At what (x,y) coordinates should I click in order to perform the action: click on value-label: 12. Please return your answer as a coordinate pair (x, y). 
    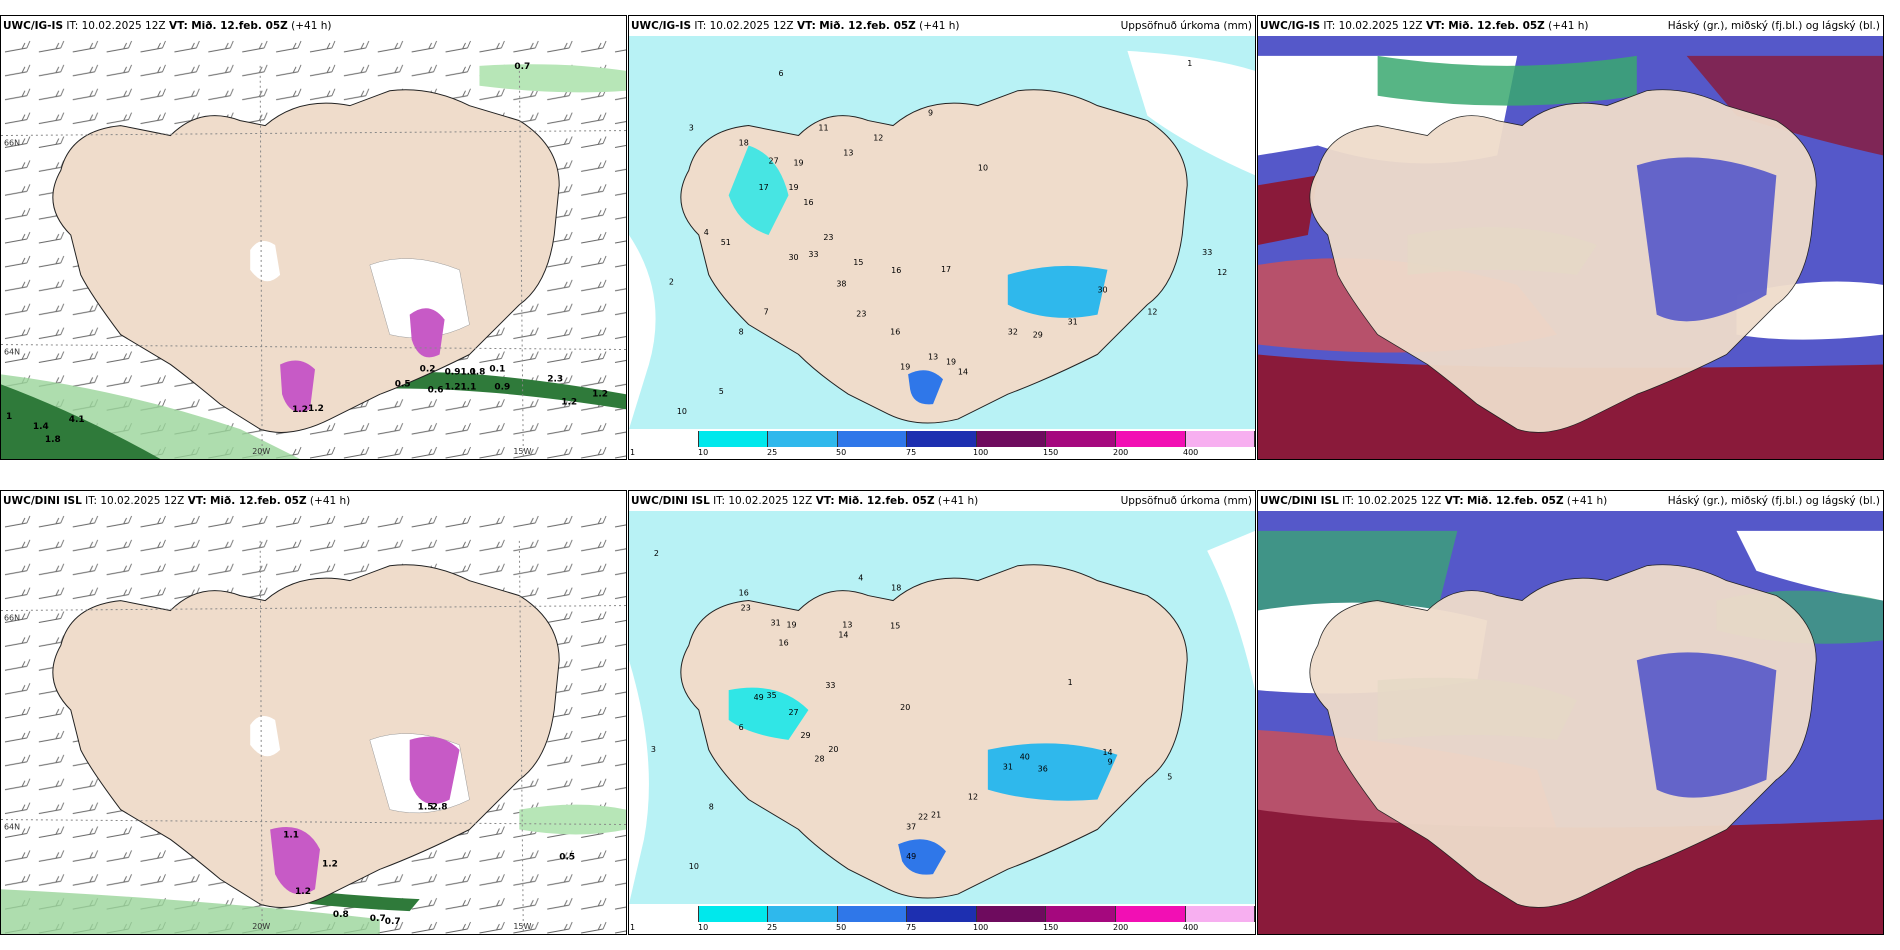
    Looking at the image, I should click on (1152, 312).